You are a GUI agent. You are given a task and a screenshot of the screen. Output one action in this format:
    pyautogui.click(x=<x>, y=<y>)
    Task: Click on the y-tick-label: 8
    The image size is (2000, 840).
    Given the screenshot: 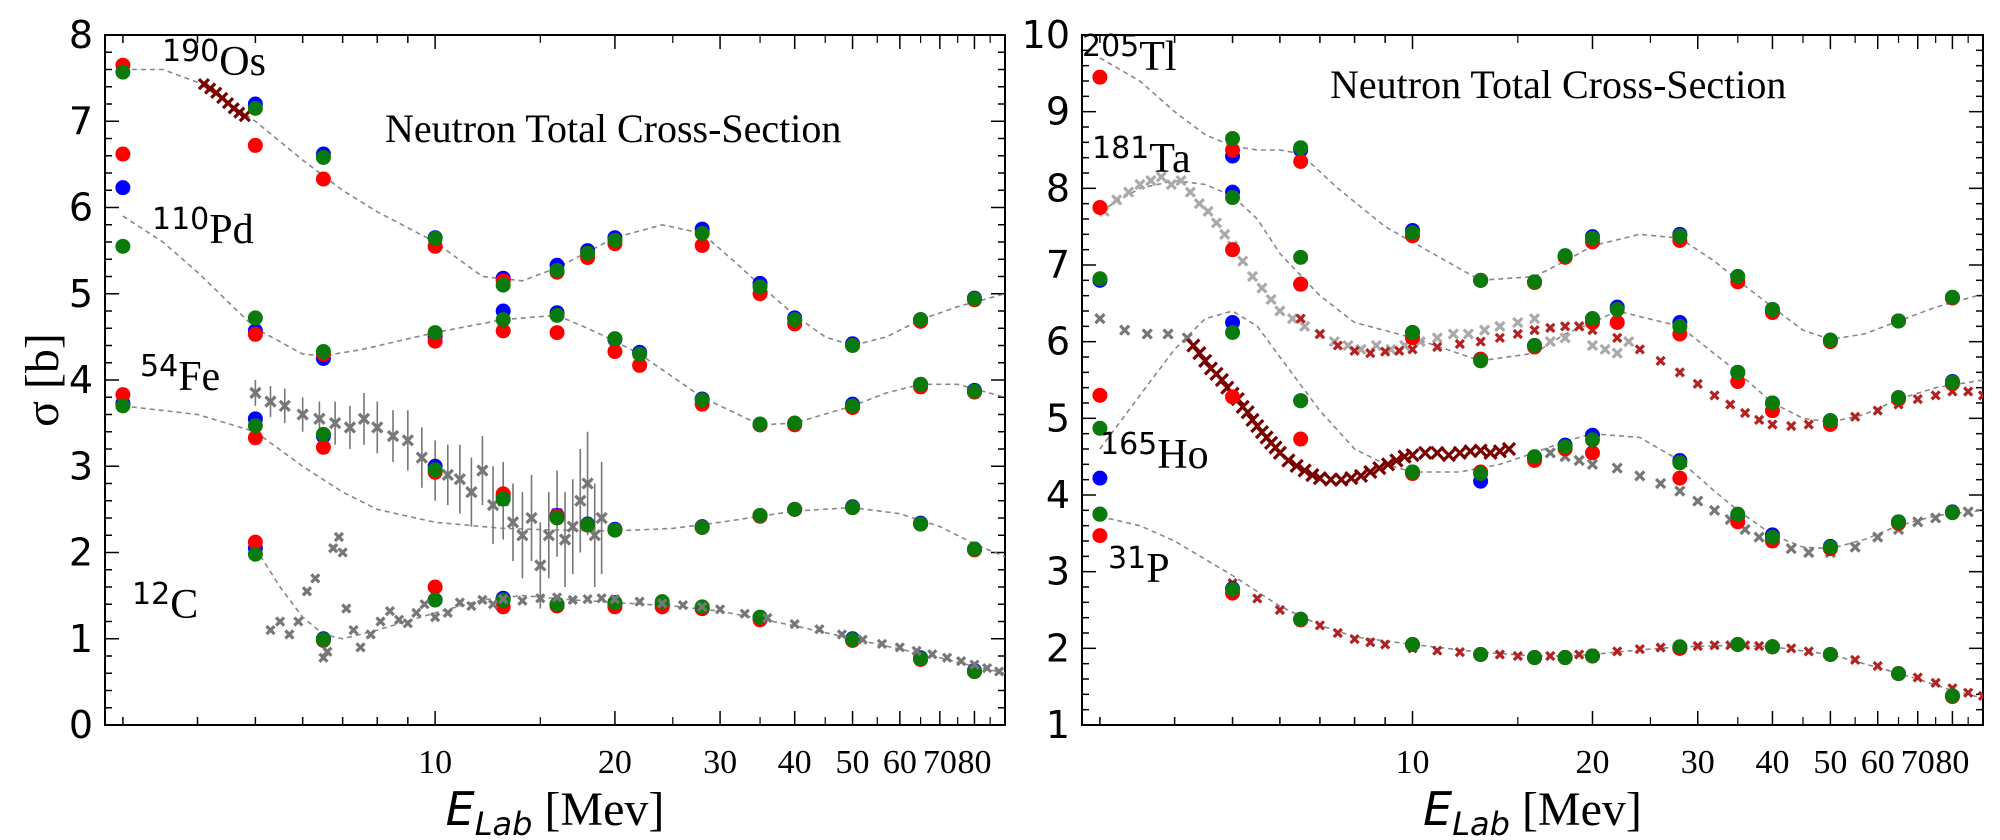 What is the action you would take?
    pyautogui.click(x=1058, y=188)
    